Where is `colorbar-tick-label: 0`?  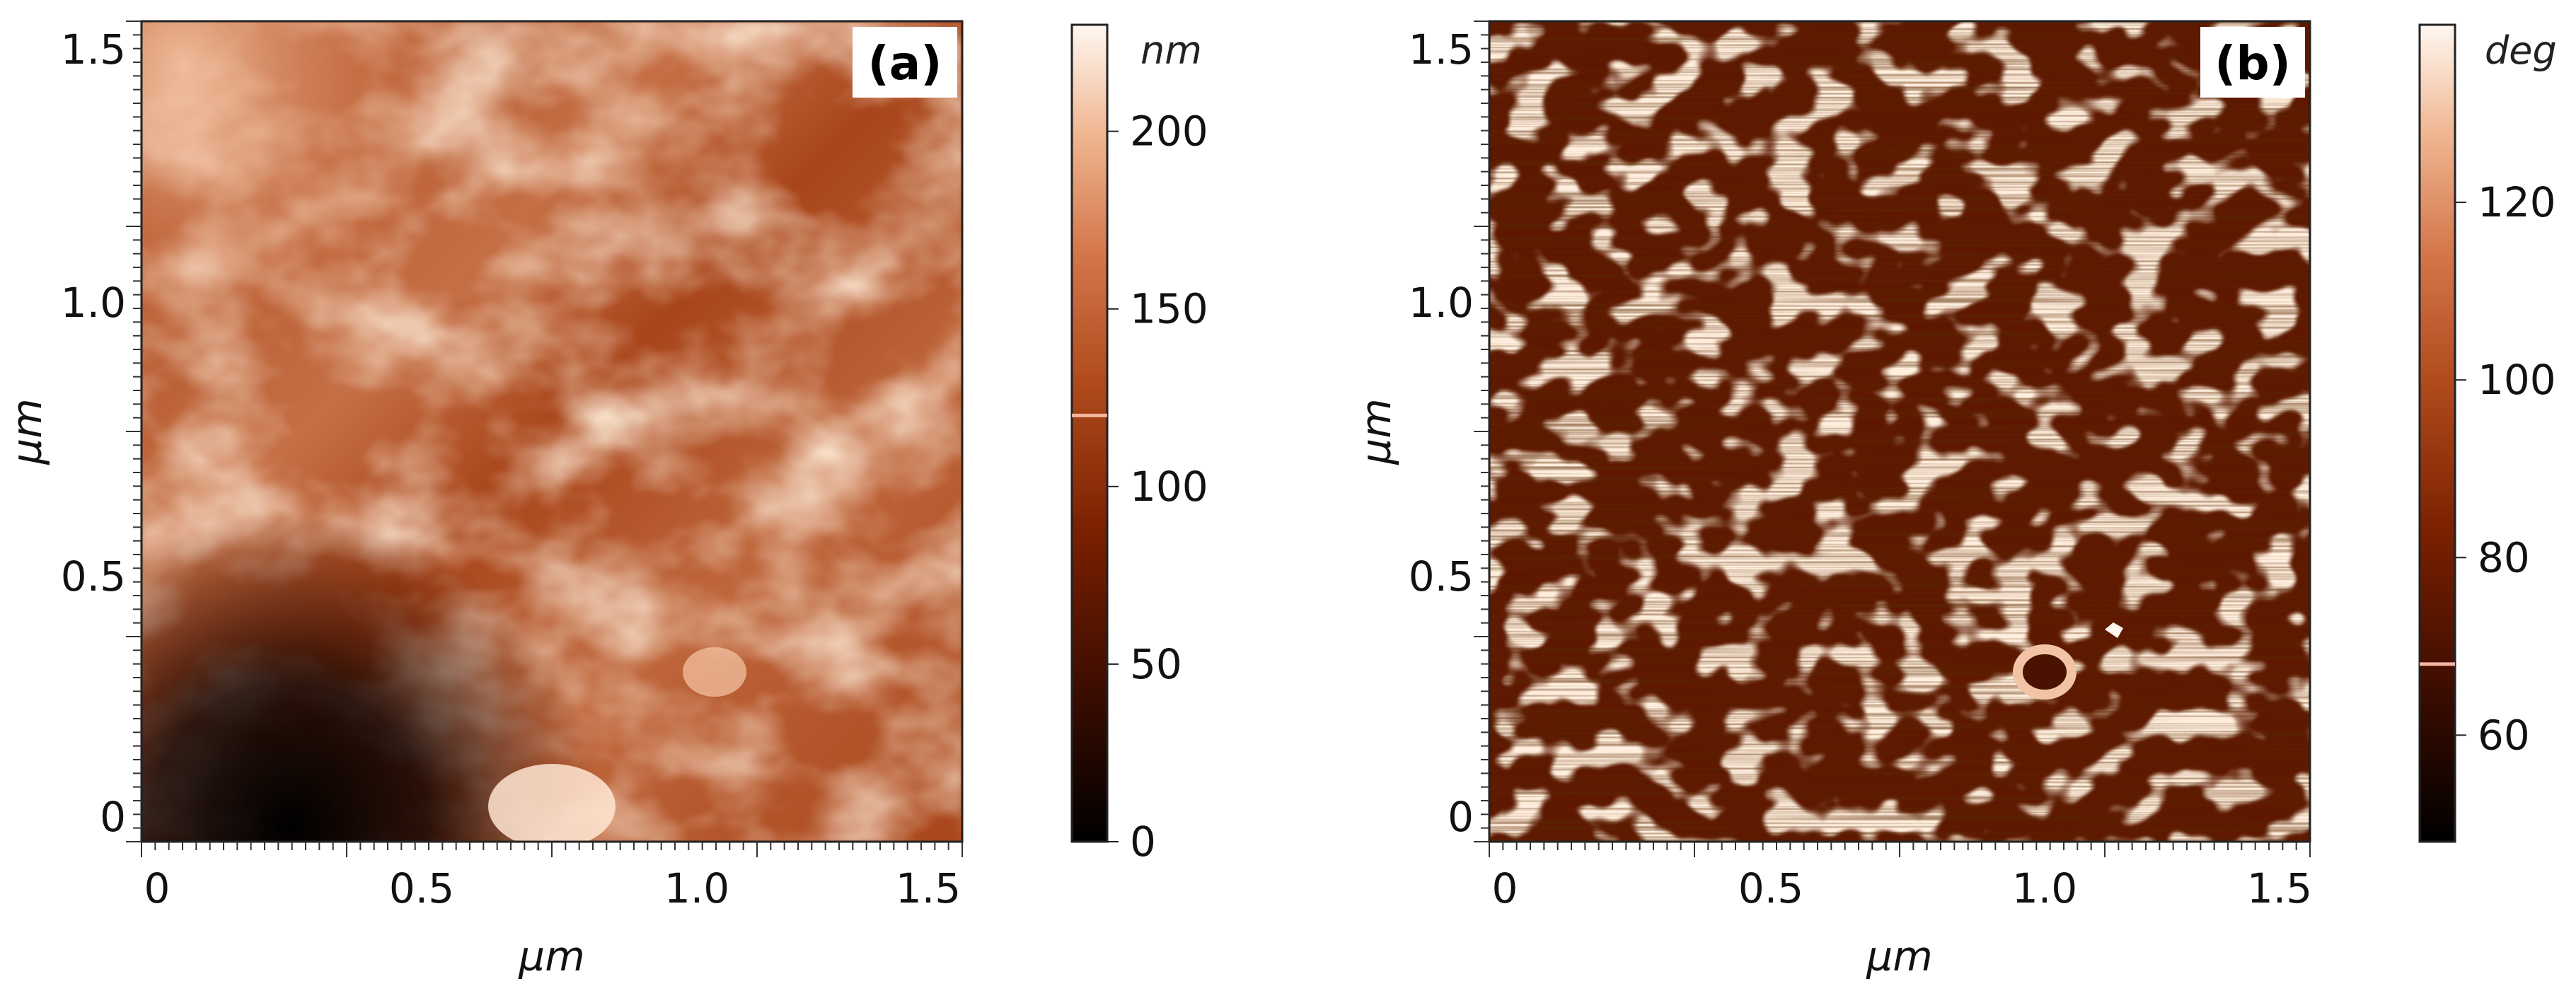
colorbar-tick-label: 0 is located at coordinates (1143, 842).